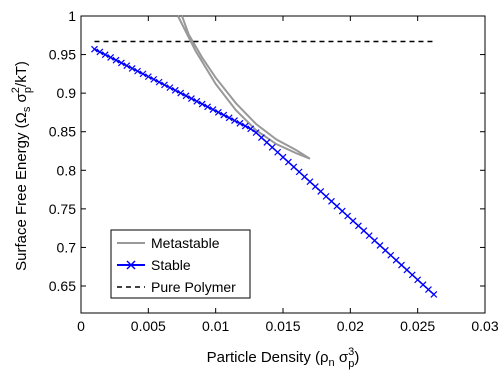 This screenshot has height=377, width=503. I want to click on x-axis-label-sigma: σ, so click(342, 357).